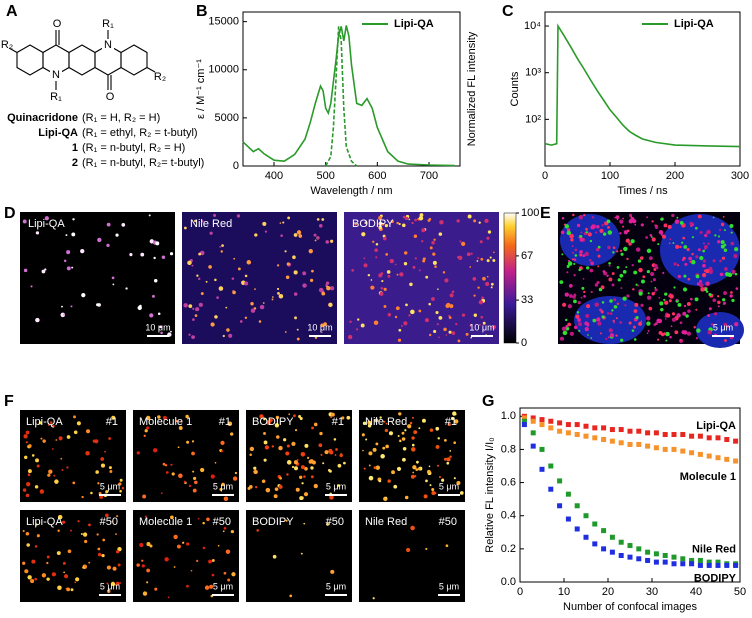 The image size is (752, 618). Describe the element at coordinates (10, 213) in the screenshot. I see `panel-letter: D` at that location.